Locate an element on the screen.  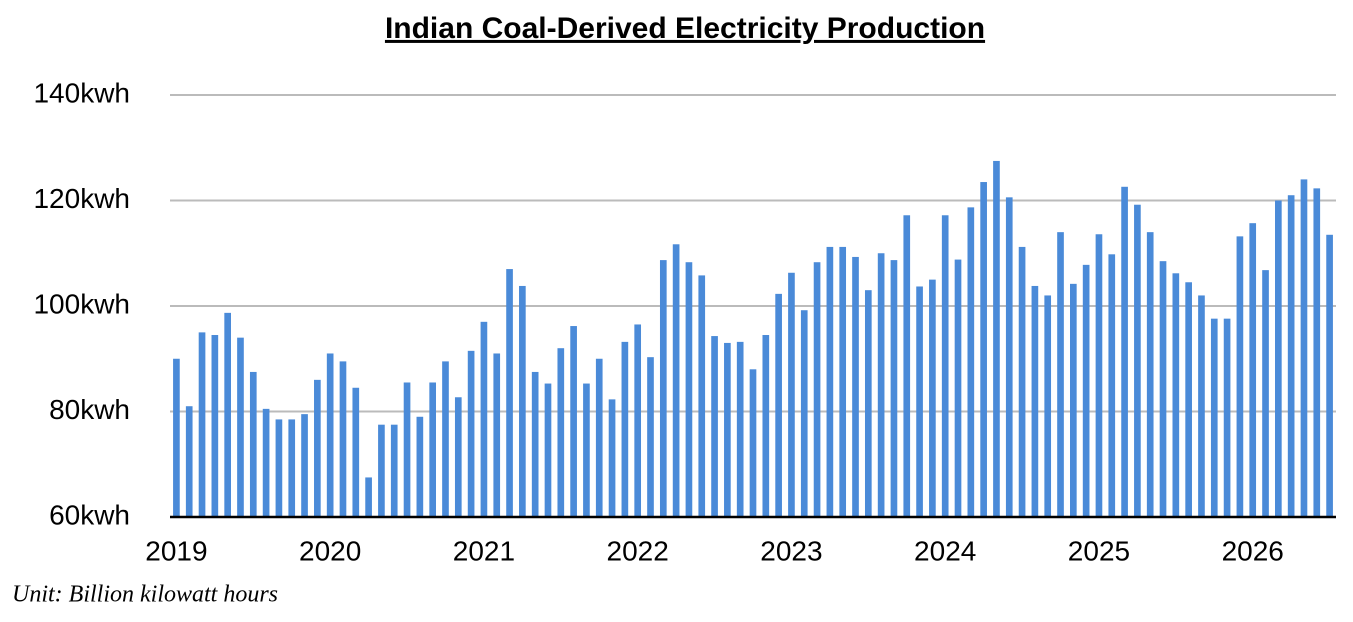
x-tick-label: 2020 is located at coordinates (330, 550).